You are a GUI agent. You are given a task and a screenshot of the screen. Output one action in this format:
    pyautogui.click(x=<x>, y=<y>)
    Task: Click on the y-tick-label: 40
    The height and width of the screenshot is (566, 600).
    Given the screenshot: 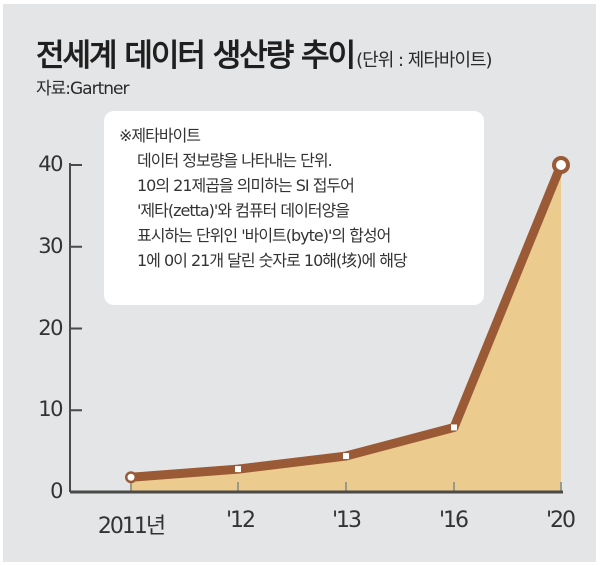 What is the action you would take?
    pyautogui.click(x=50, y=164)
    